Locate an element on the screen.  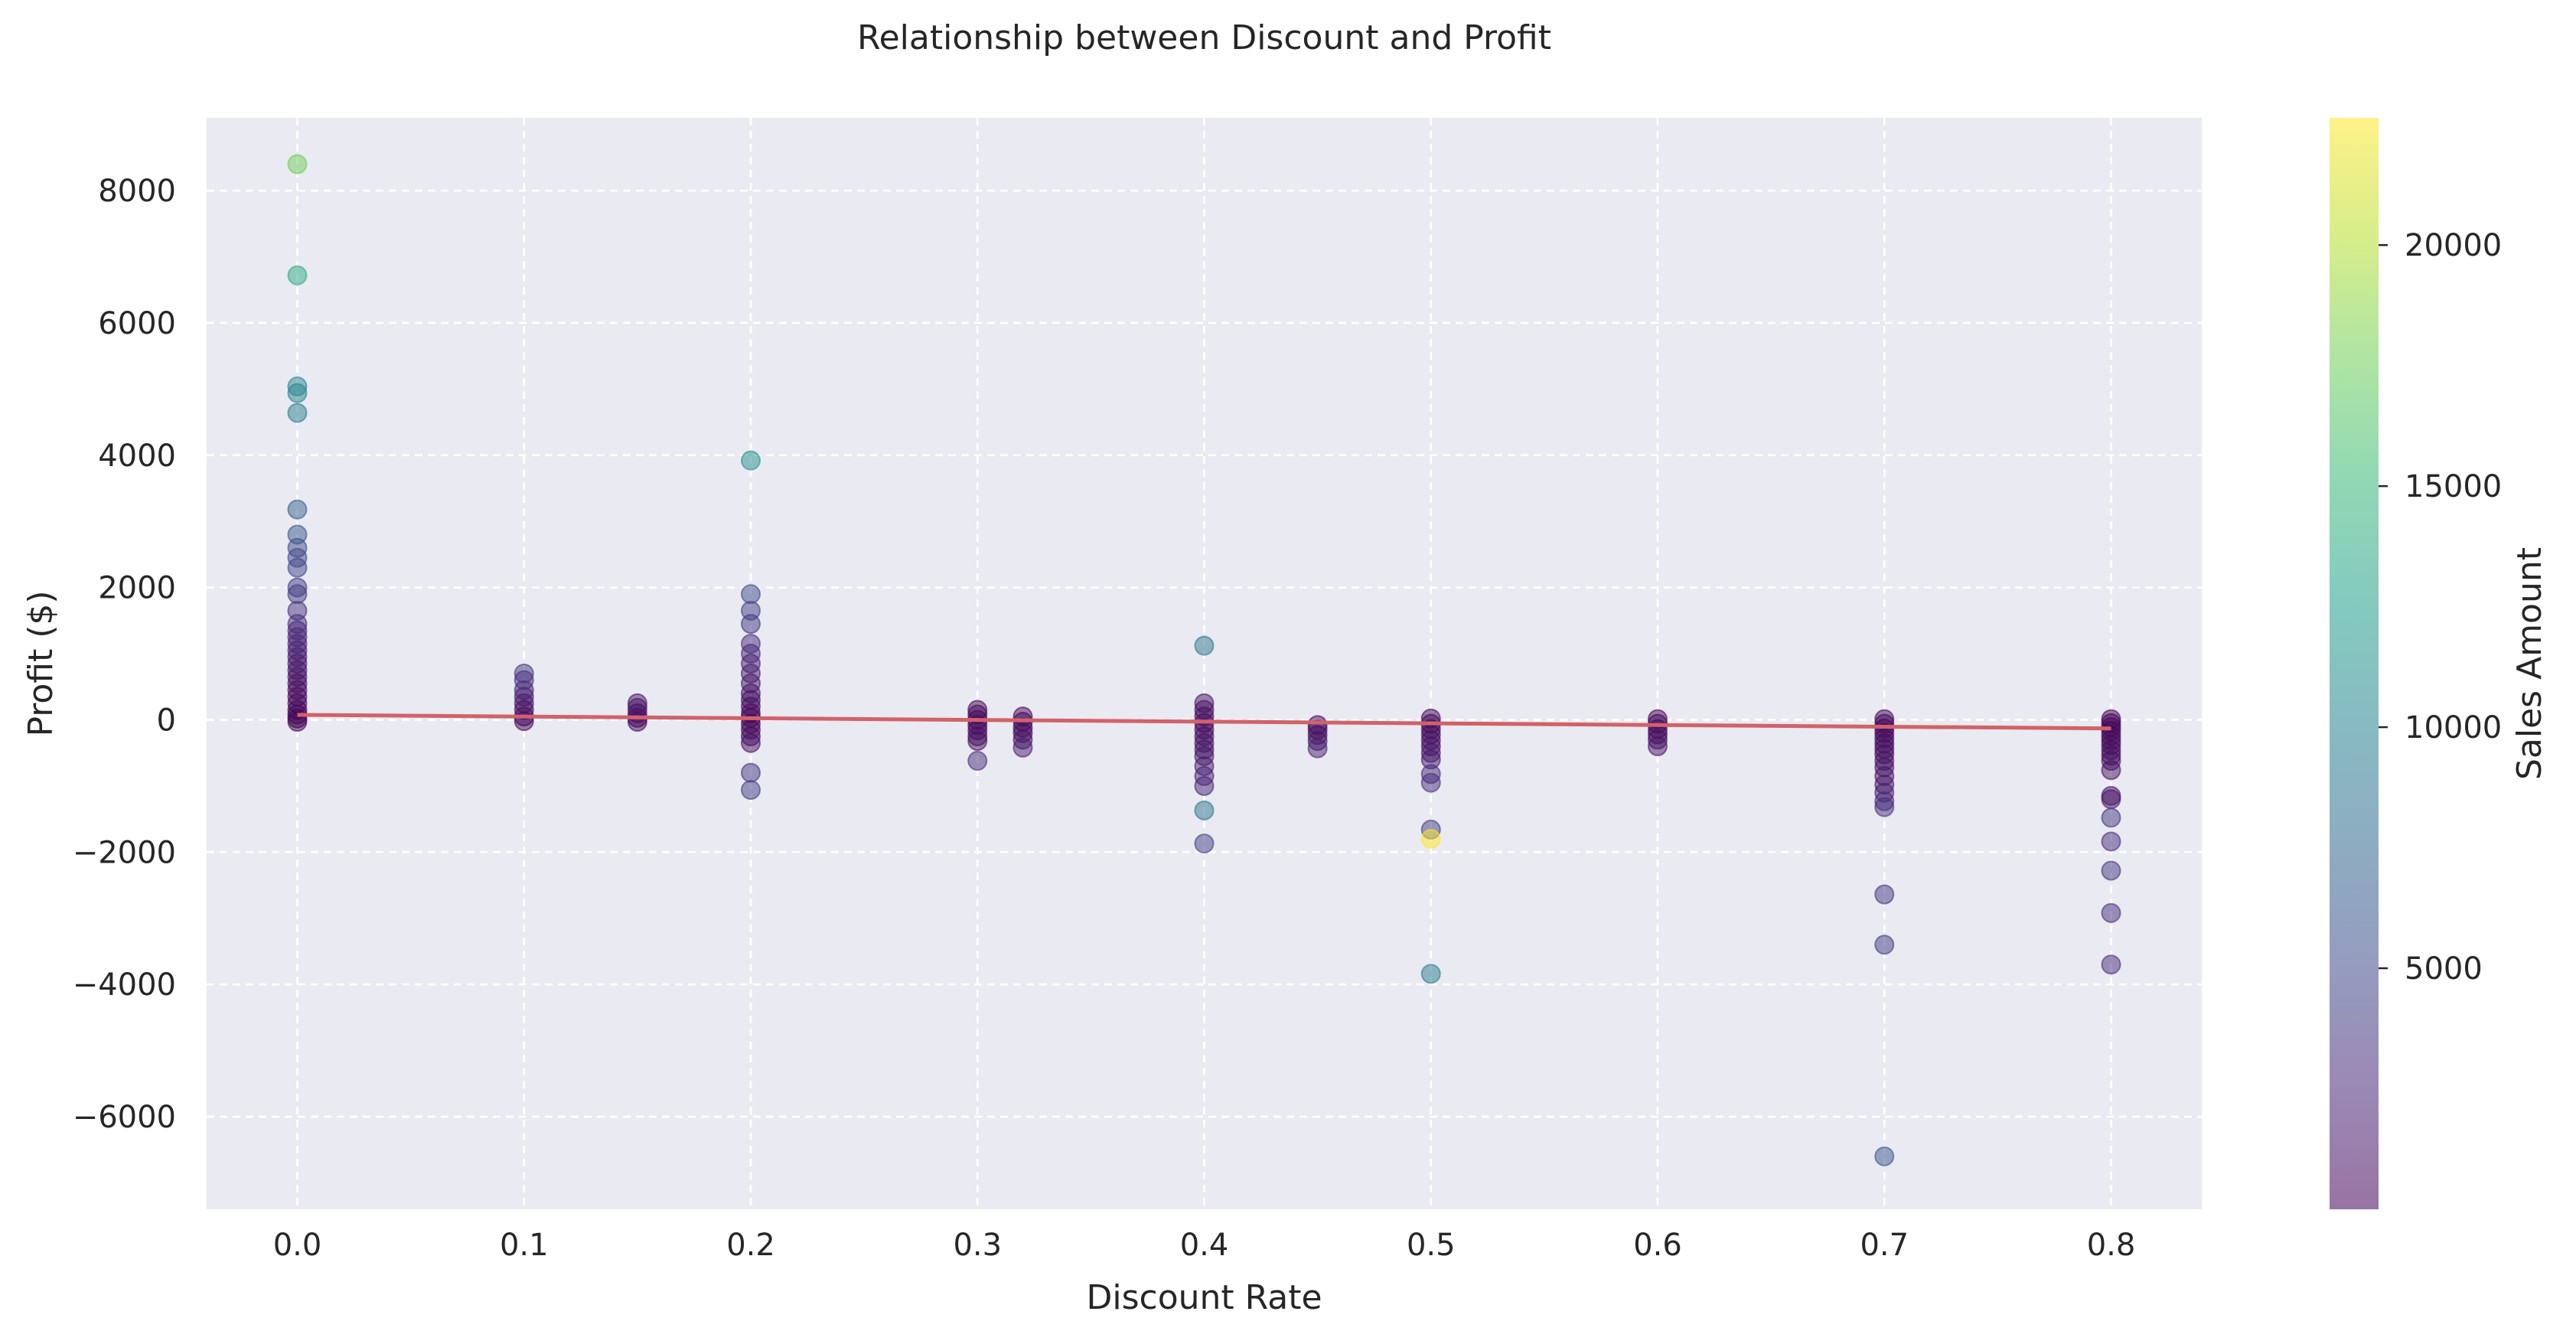
x-tick-label: 0.0 is located at coordinates (297, 1245).